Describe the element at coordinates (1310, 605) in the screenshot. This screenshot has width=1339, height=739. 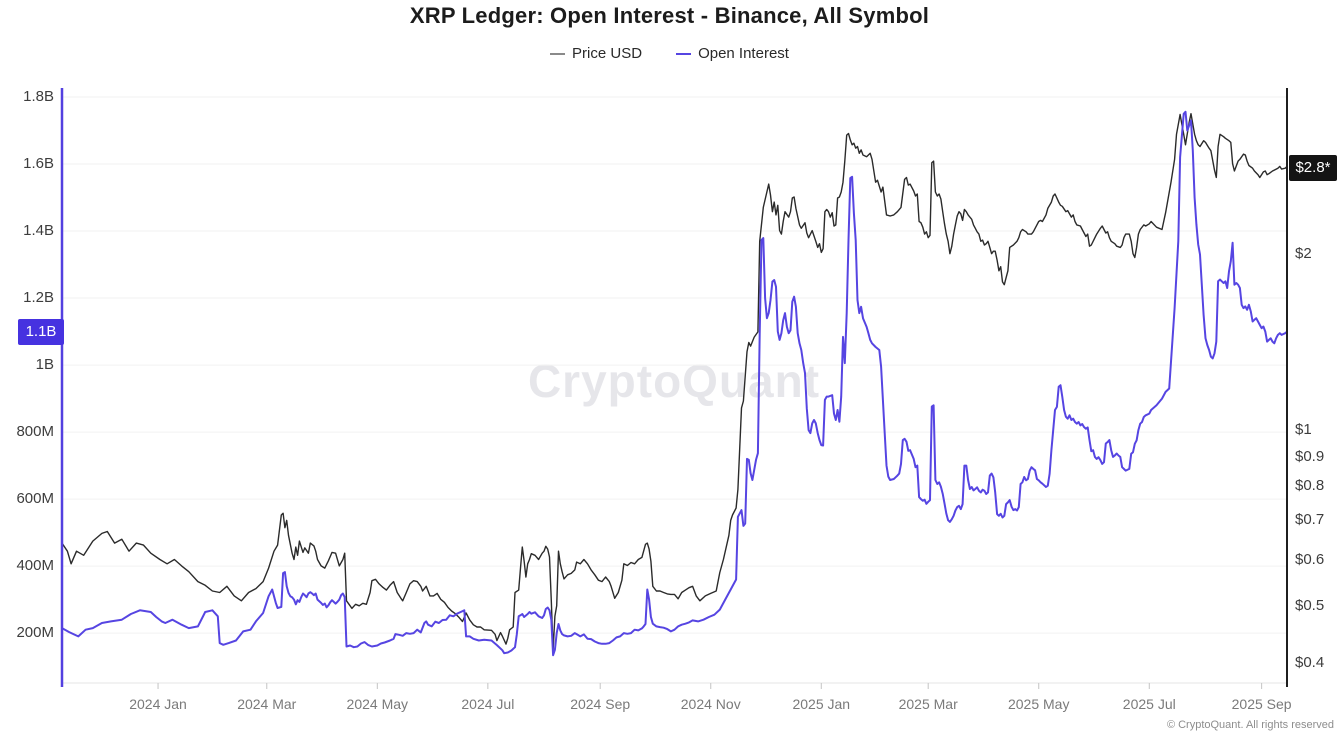
I see `right-axis-tick-label: $0.5` at that location.